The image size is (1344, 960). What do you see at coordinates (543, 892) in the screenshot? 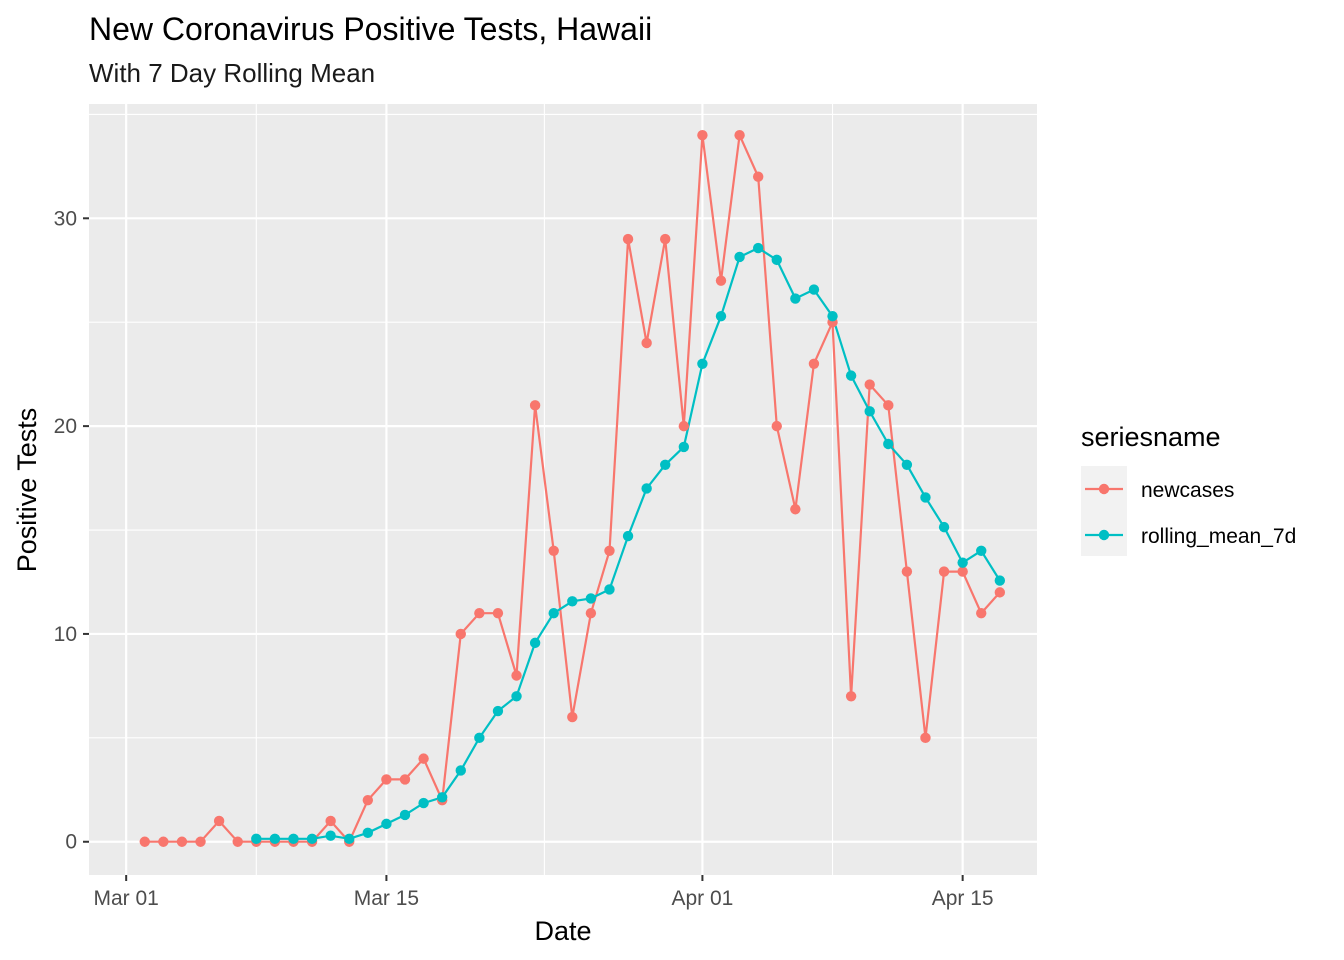
I see `x-axis: Mar 01 Mar 15 Apr 01 Apr 15` at bounding box center [543, 892].